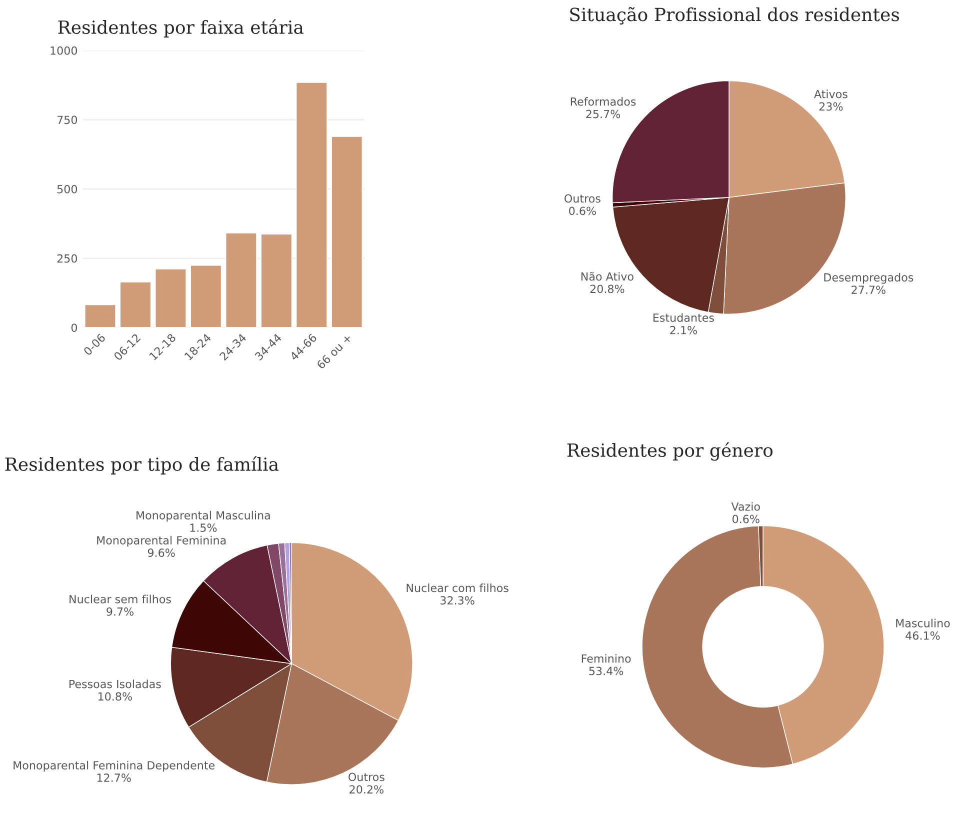 The image size is (972, 840). What do you see at coordinates (114, 778) in the screenshot?
I see `data-label: 12.7%` at bounding box center [114, 778].